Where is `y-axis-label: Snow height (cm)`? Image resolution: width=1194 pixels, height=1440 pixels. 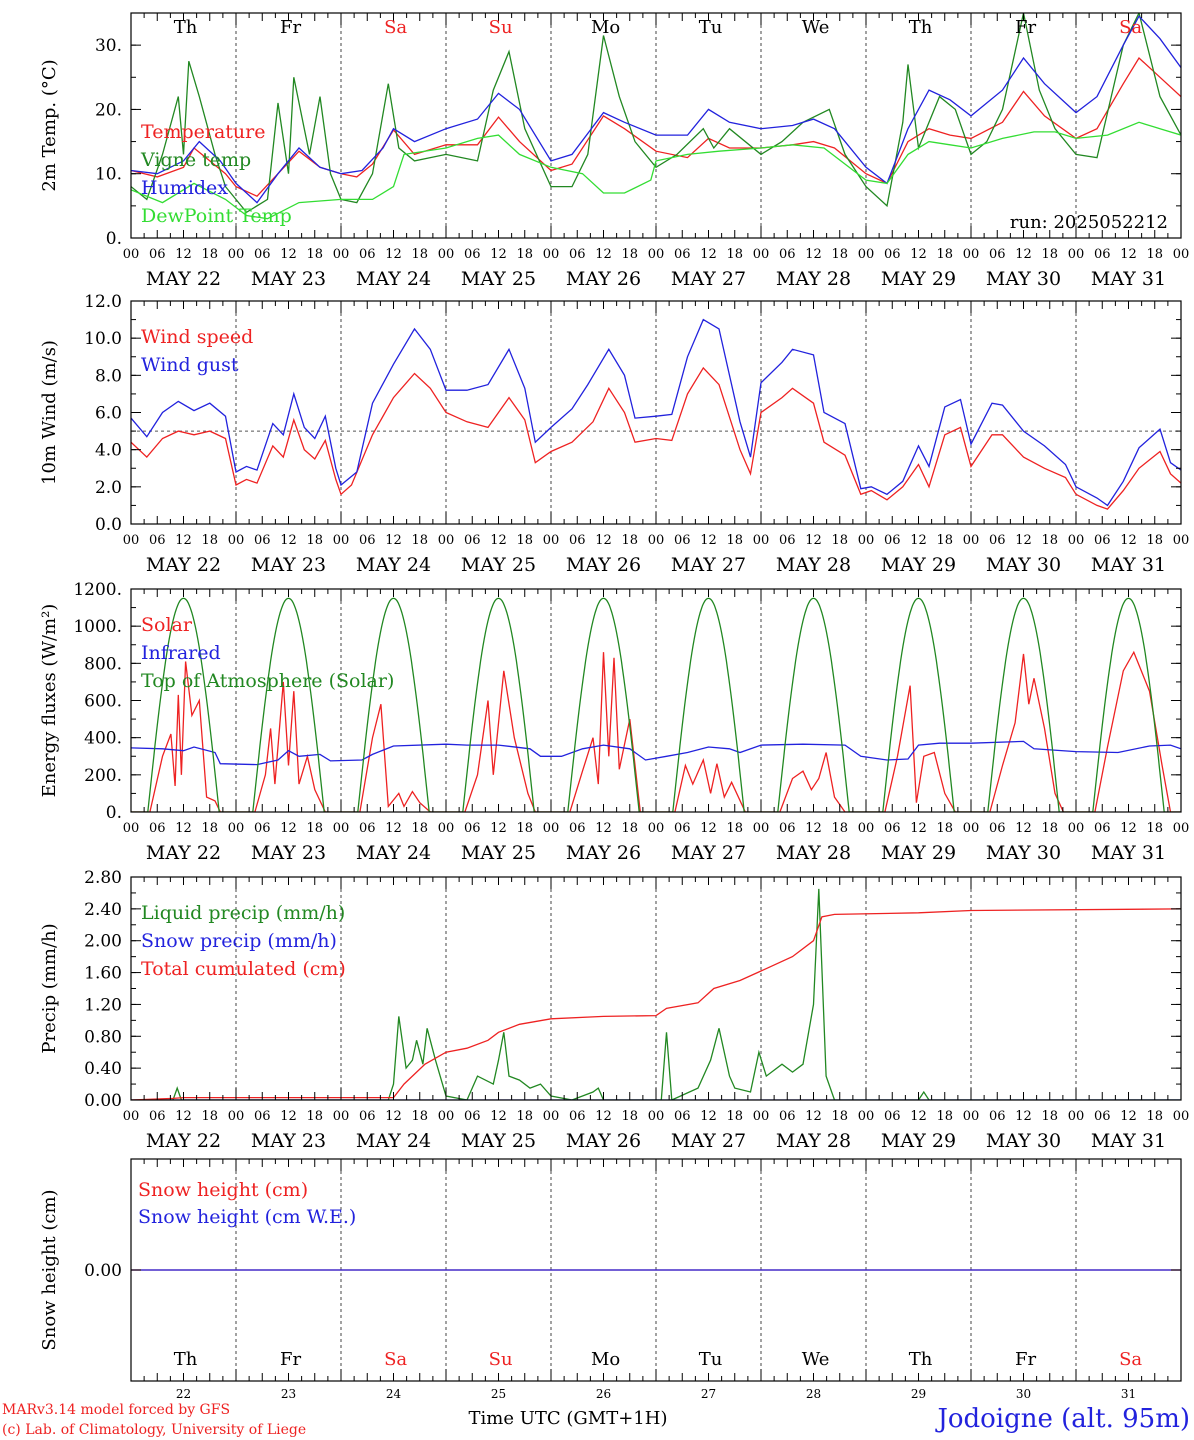
y-axis-label: Snow height (cm) is located at coordinates (49, 1269).